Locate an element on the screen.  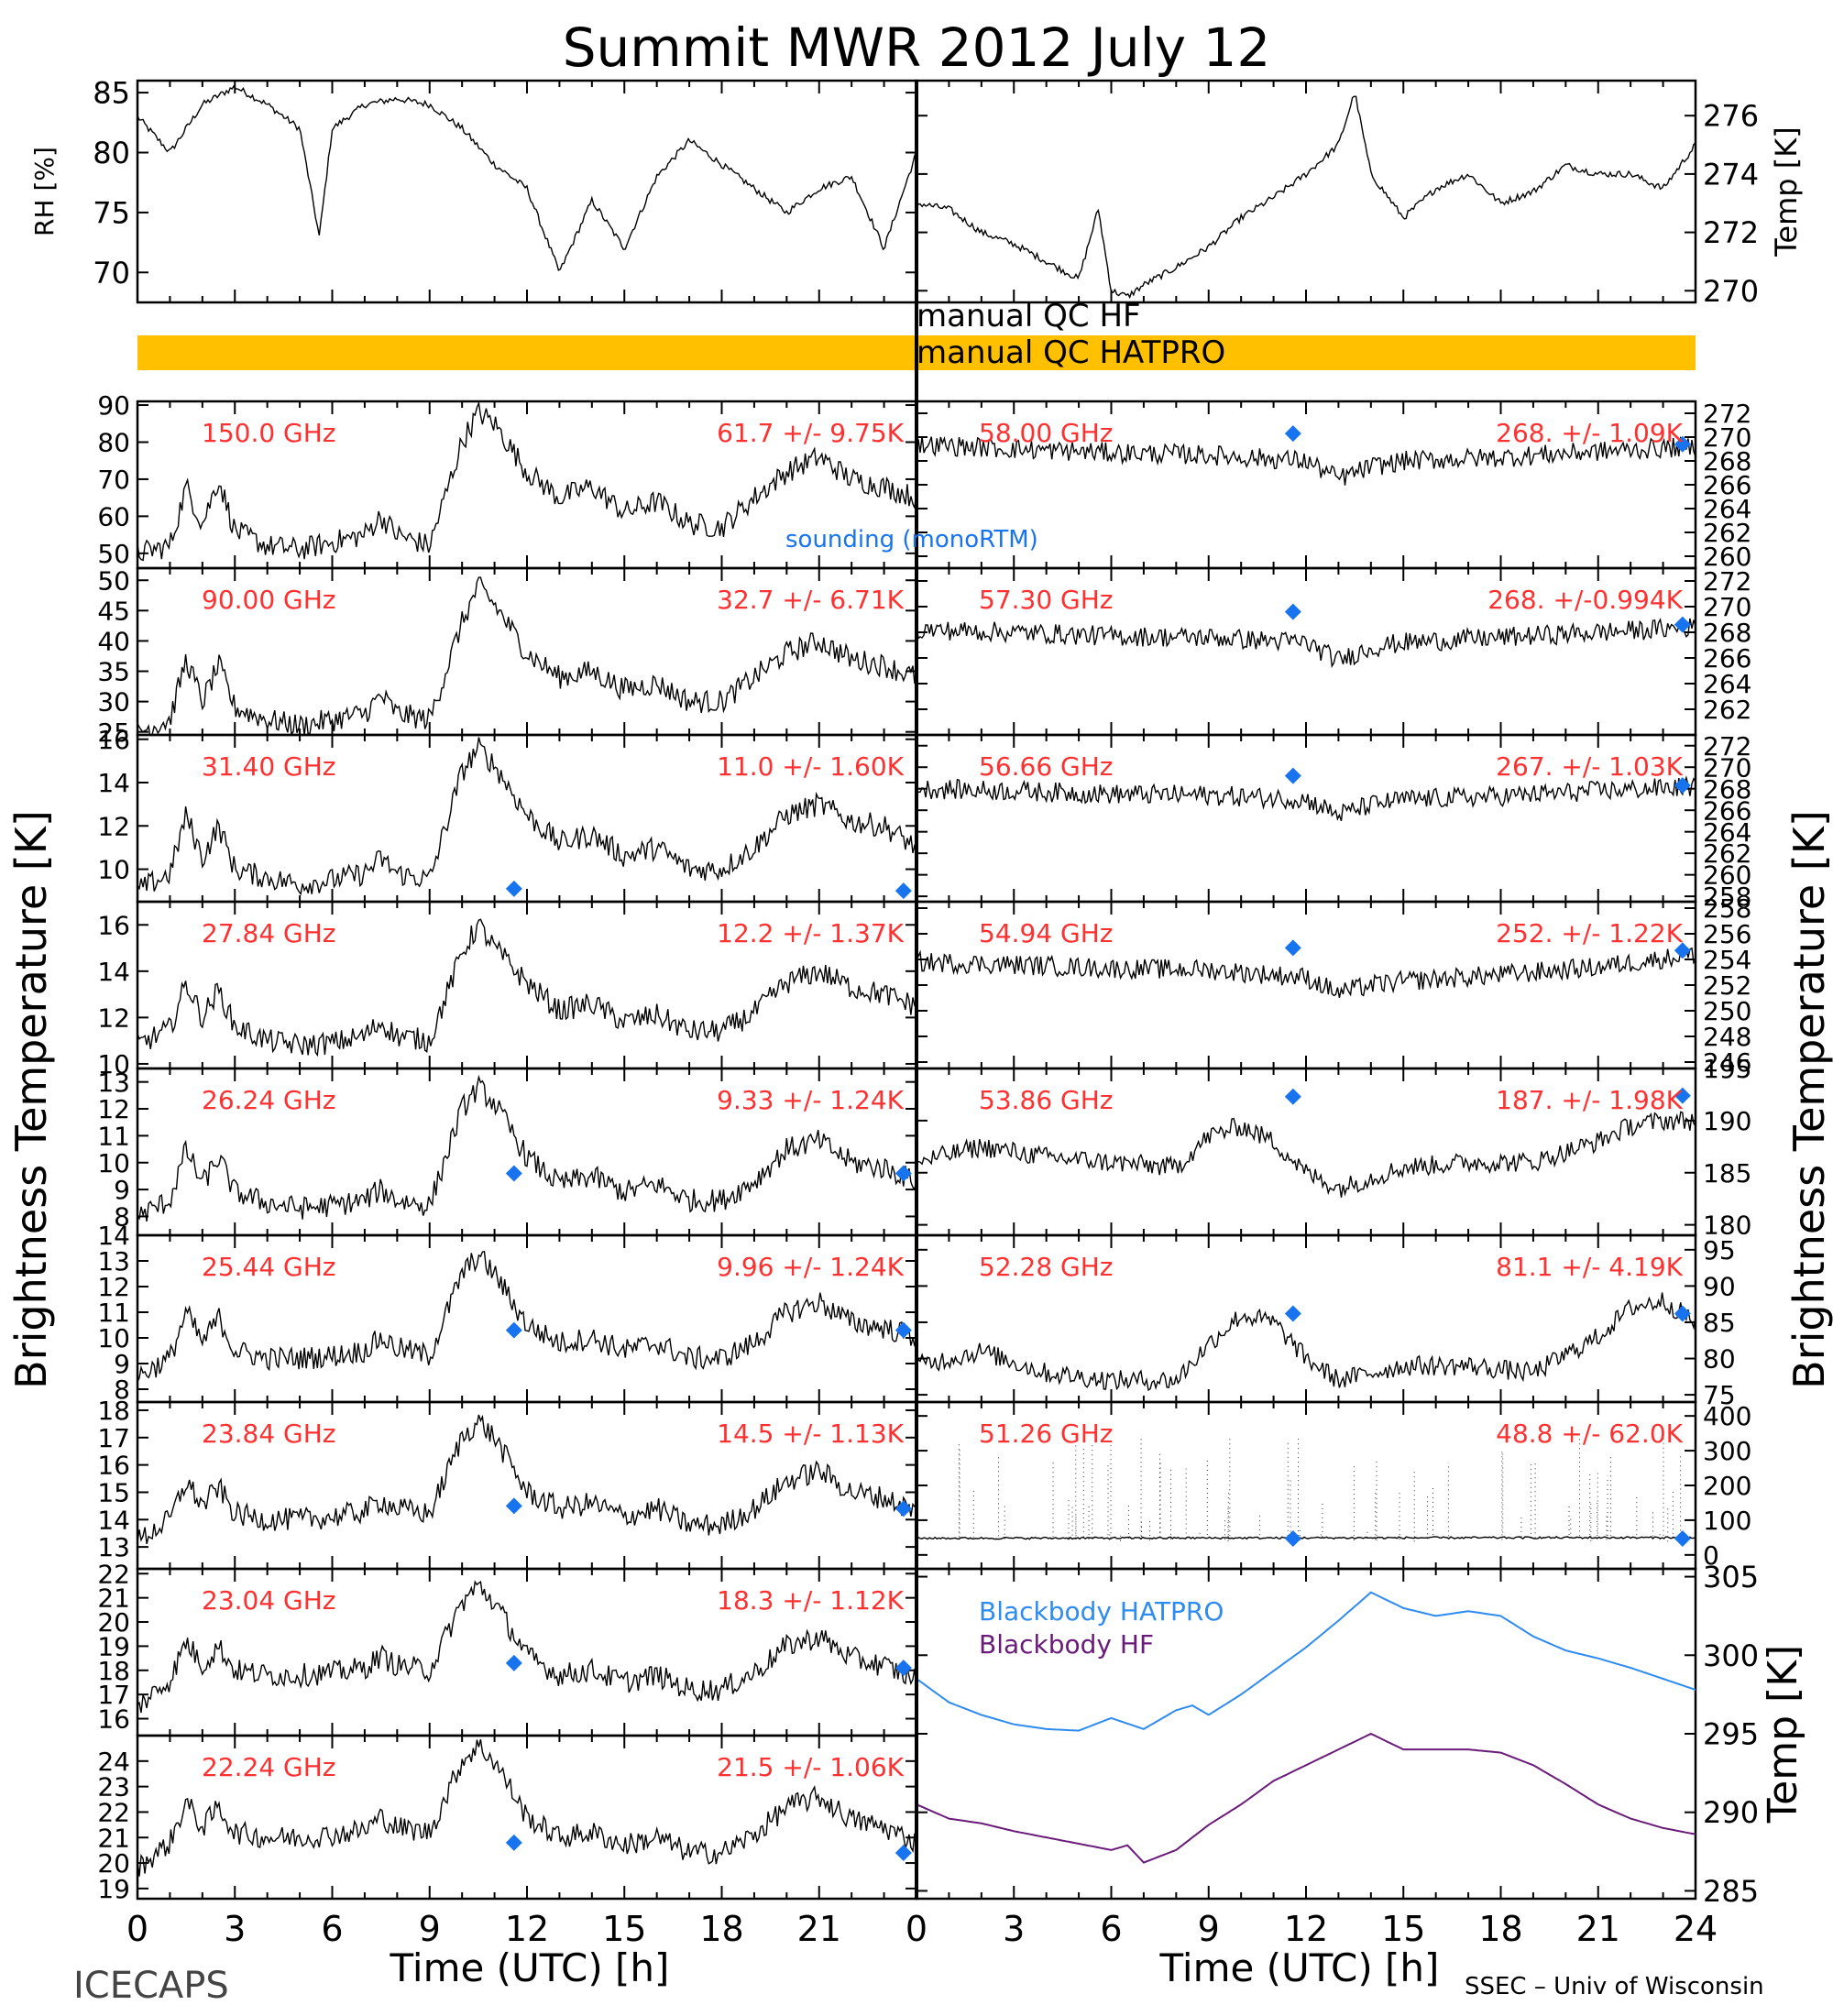
y-tick-label: 15 is located at coordinates (113, 1493).